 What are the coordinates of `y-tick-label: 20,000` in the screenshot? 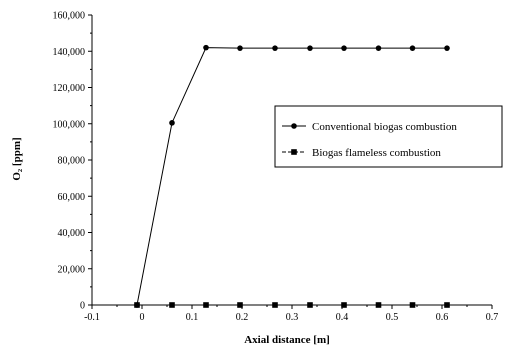 It's located at (72, 269).